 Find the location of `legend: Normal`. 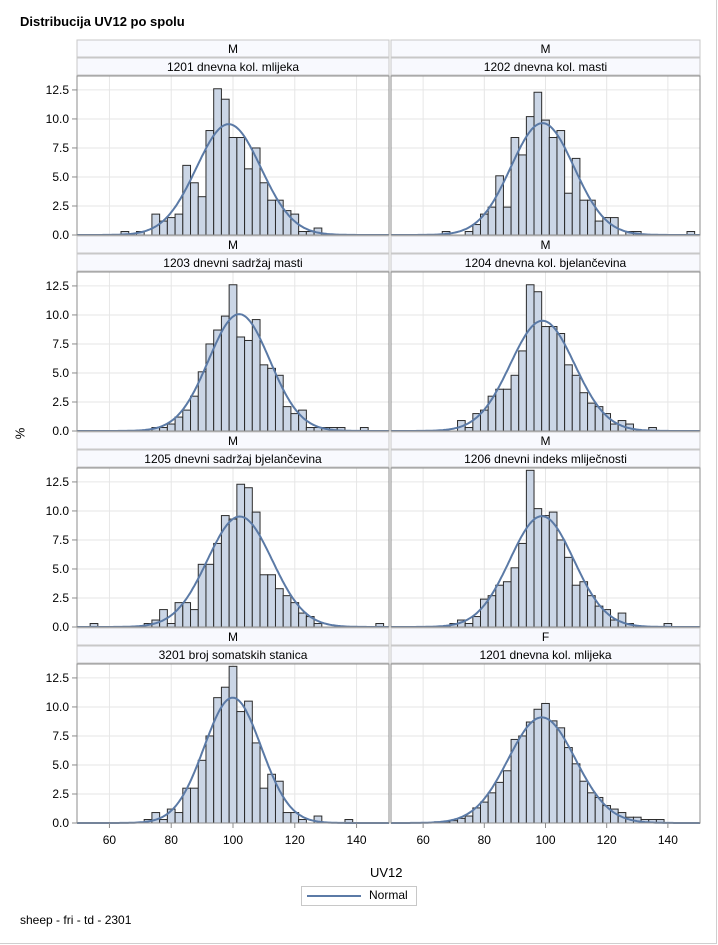

legend: Normal is located at coordinates (359, 896).